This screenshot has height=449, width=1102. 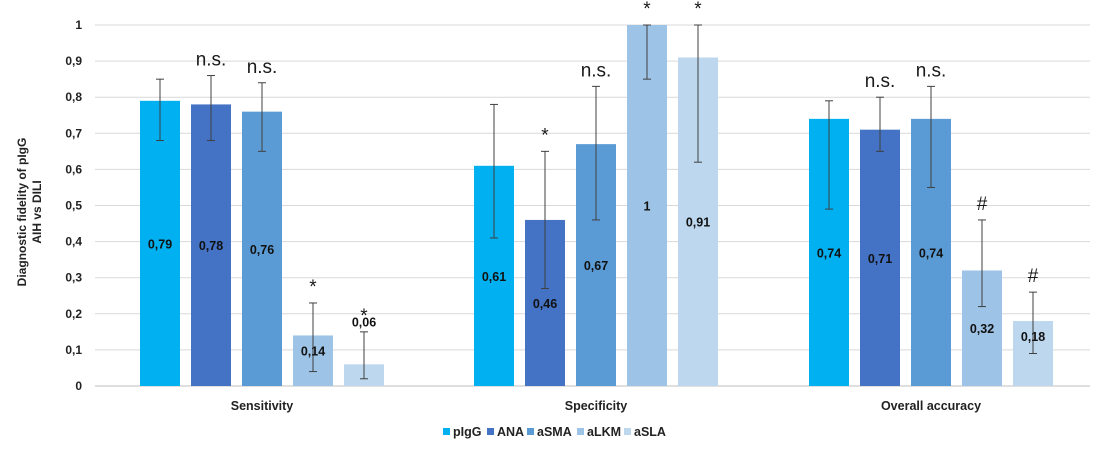 I want to click on bar-value-label: 0,61, so click(x=494, y=277).